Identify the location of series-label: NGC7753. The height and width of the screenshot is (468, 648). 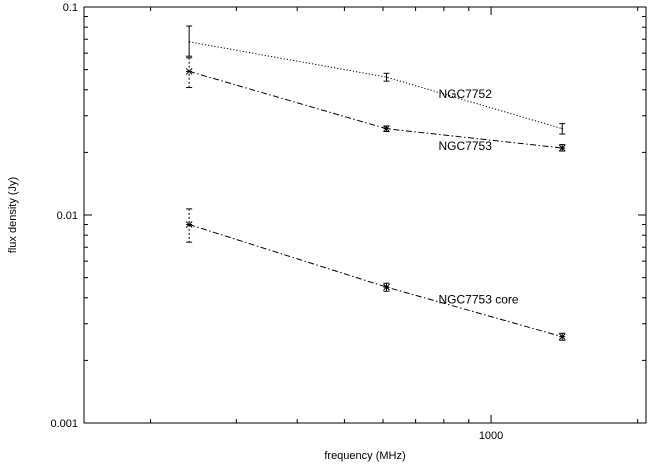
(466, 146).